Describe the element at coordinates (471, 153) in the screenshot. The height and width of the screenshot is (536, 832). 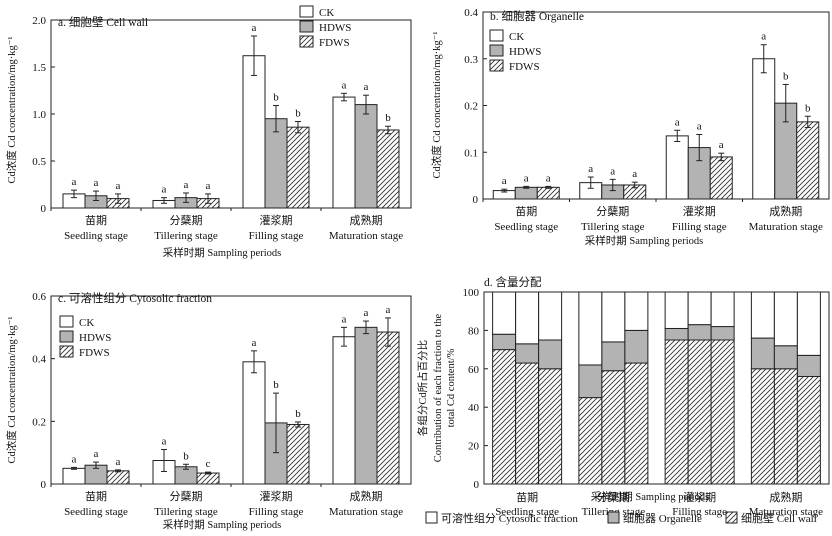
I see `y-tick-label: 0.1` at that location.